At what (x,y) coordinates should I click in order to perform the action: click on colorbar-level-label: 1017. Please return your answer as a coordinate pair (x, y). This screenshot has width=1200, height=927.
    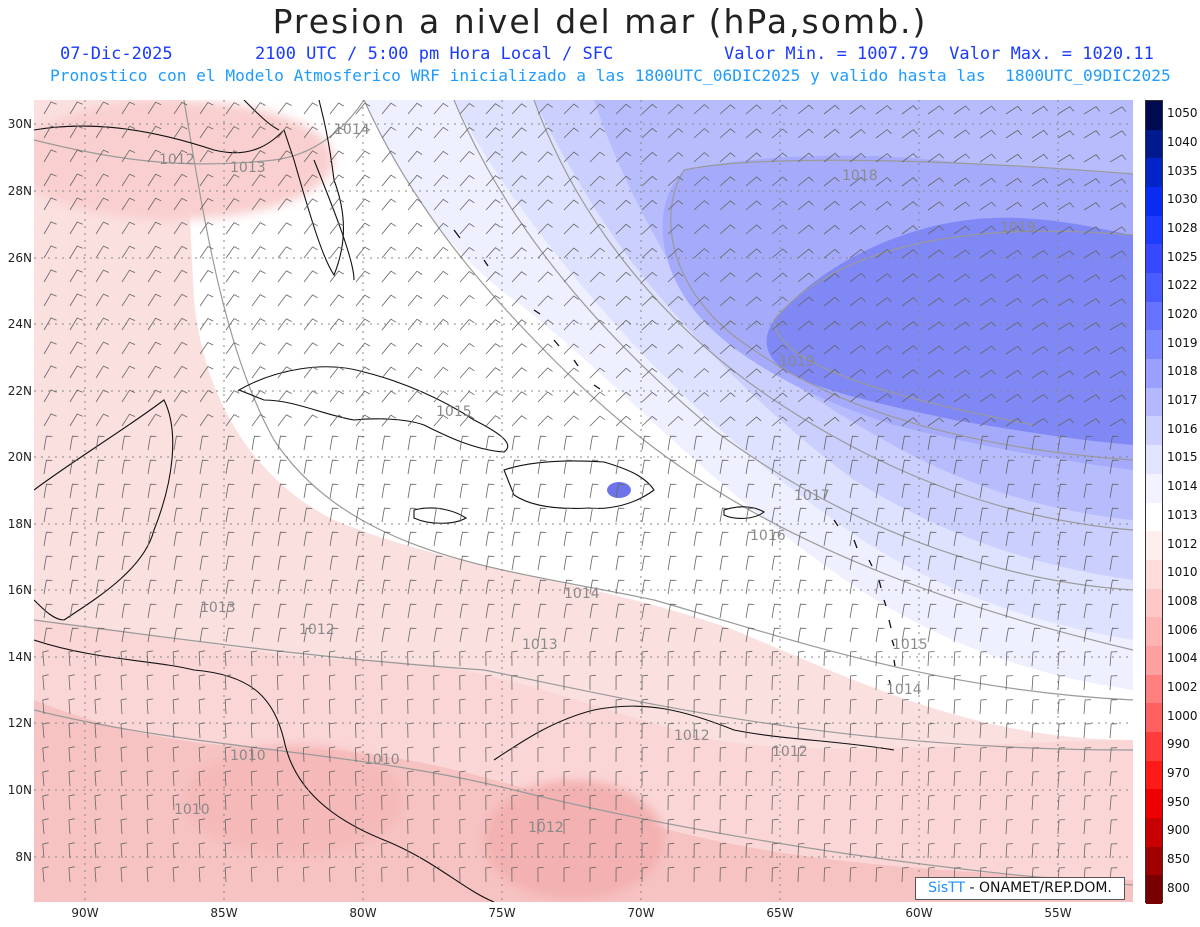
    Looking at the image, I should click on (1182, 400).